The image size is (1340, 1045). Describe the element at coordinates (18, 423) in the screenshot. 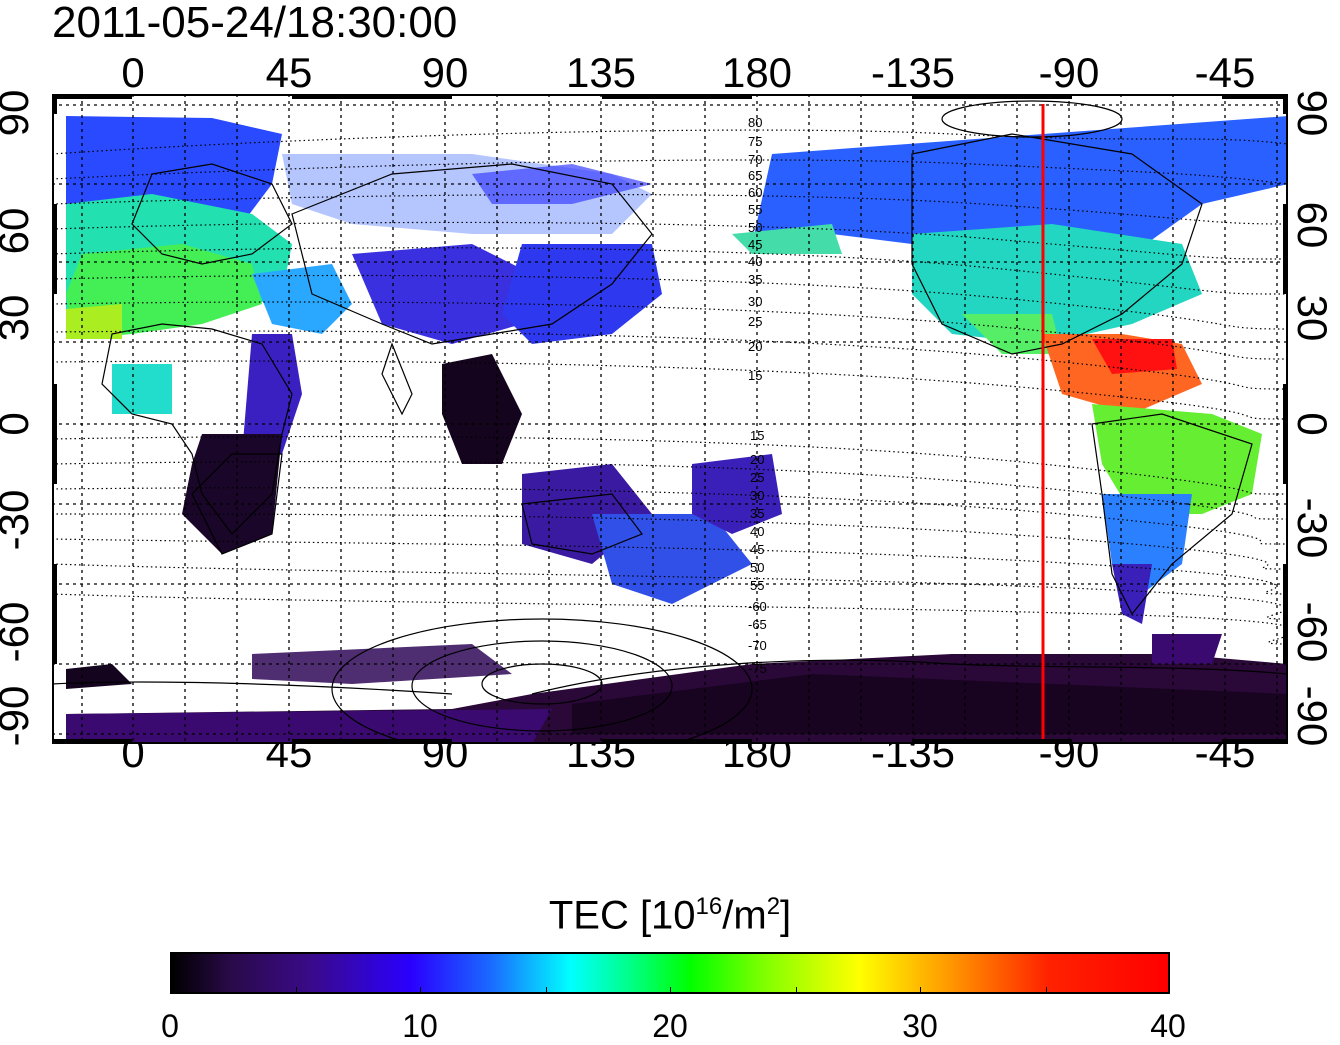

I see `left-lat-tick: 0` at that location.